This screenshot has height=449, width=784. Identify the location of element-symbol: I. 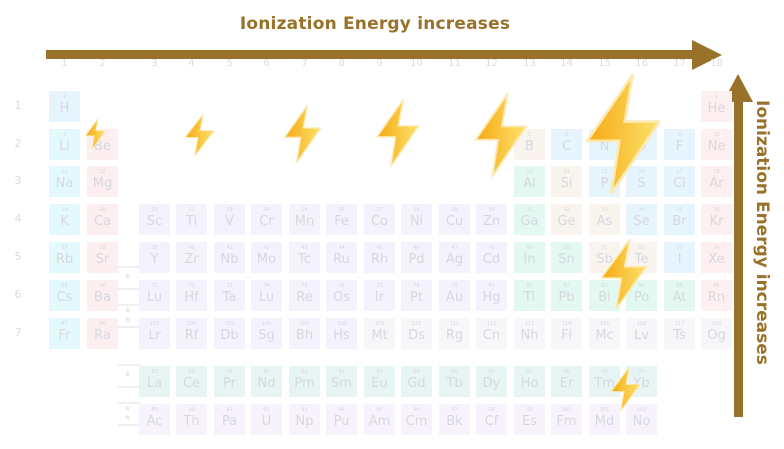
(679, 259).